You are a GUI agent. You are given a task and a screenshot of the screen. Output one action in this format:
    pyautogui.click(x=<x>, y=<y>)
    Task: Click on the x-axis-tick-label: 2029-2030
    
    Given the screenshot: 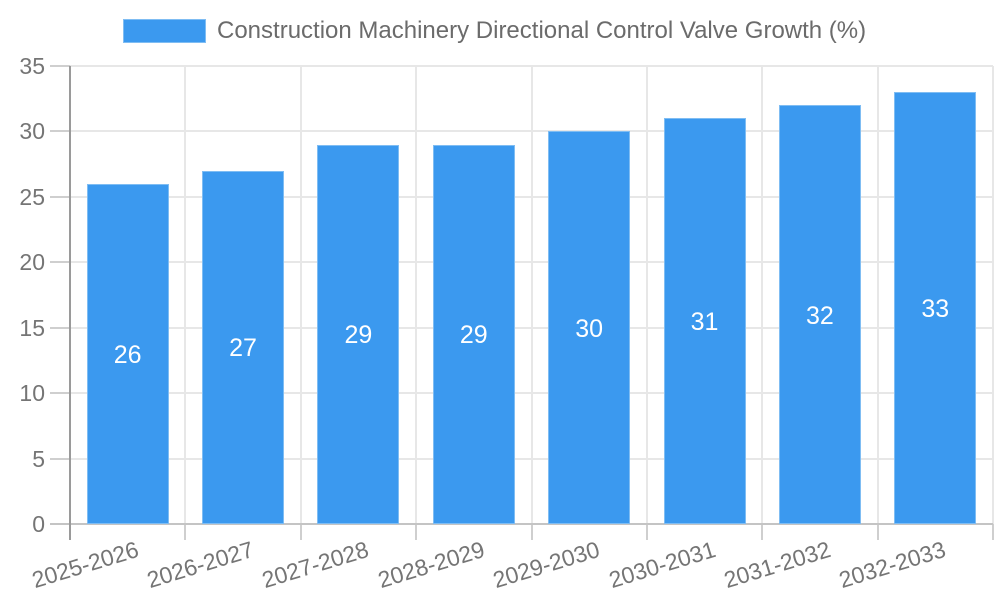 What is the action you would take?
    pyautogui.click(x=546, y=565)
    